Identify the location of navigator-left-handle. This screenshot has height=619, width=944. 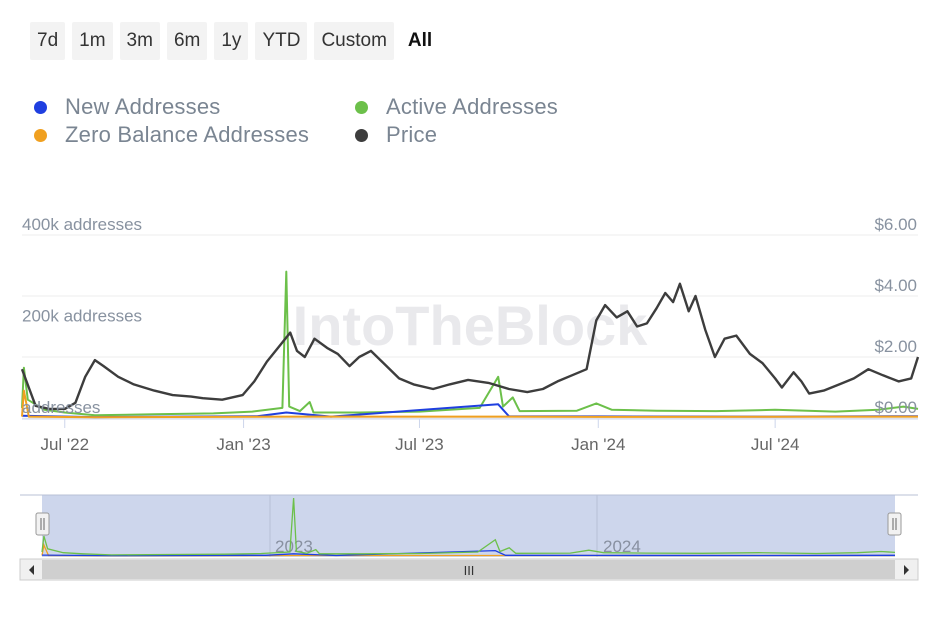
(42, 524).